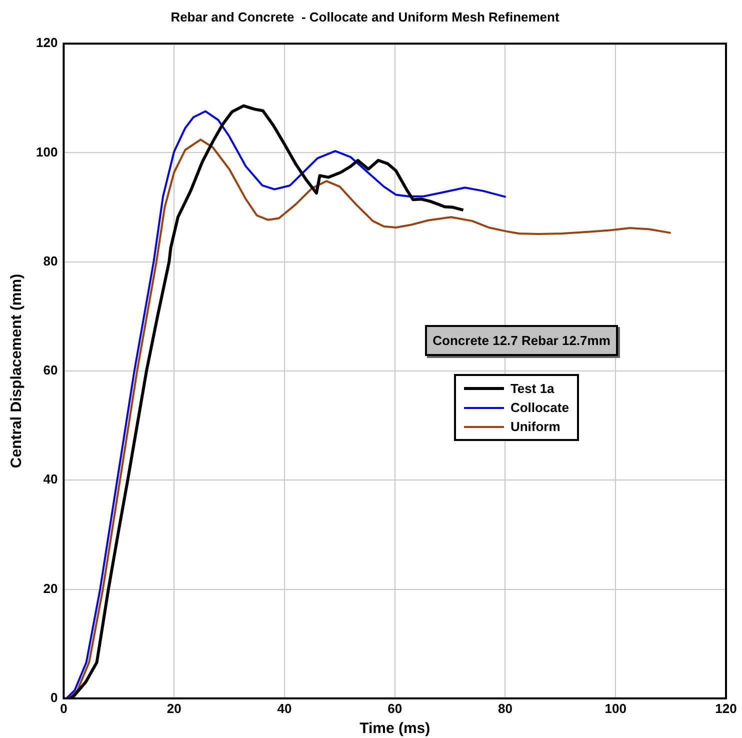 This screenshot has width=742, height=738. I want to click on x-tick-label: 80, so click(505, 708).